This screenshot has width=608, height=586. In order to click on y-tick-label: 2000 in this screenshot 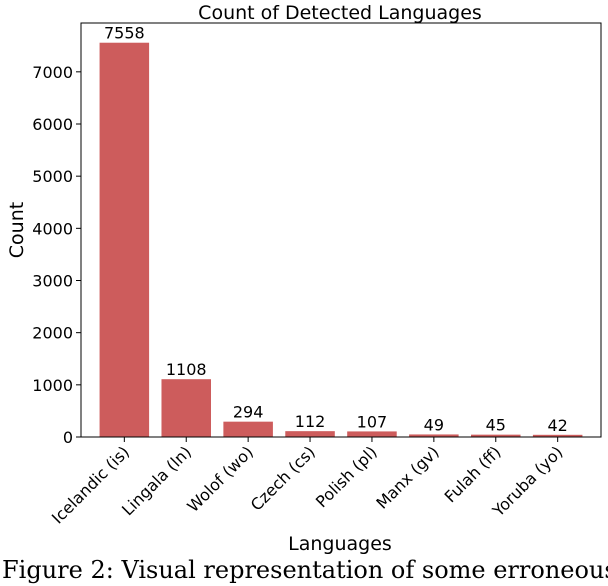, I will do `click(52, 333)`.